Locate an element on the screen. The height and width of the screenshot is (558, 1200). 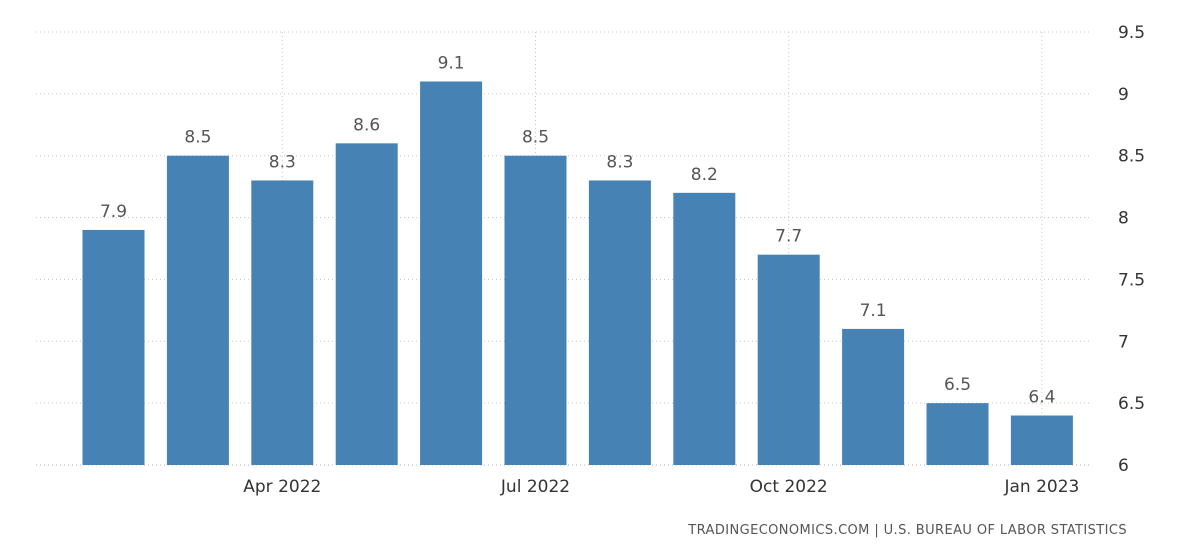
y-tick-label: 6.5 is located at coordinates (1131, 404).